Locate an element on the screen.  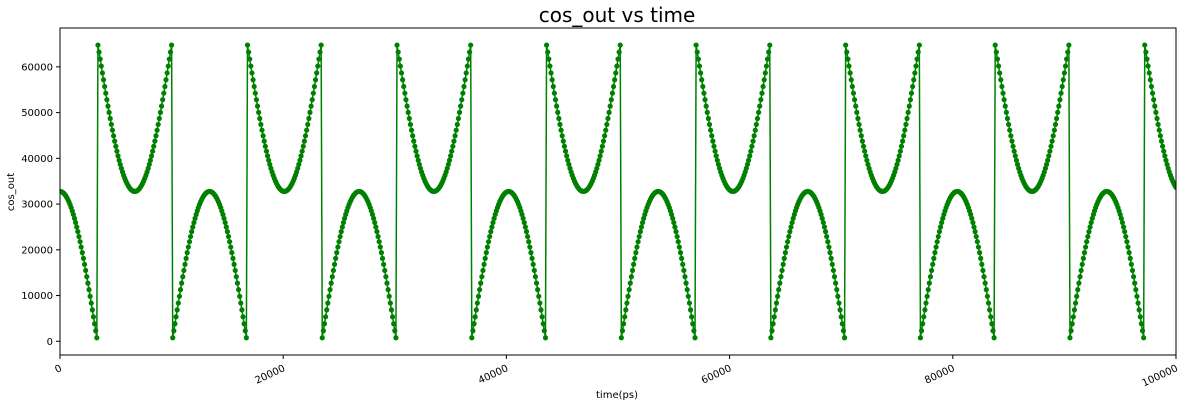
x-axis-label: time(ps) is located at coordinates (617, 395).